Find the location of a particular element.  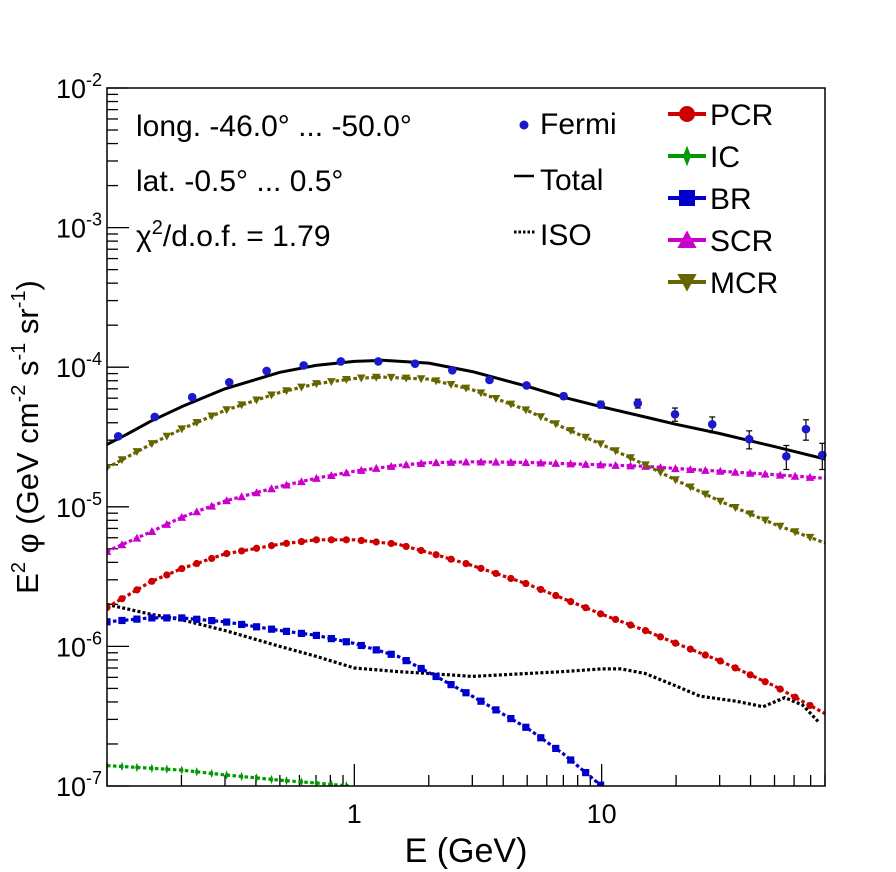

chi-square-annotation: χ2/d.o.f. = 1.79 is located at coordinates (233, 235).